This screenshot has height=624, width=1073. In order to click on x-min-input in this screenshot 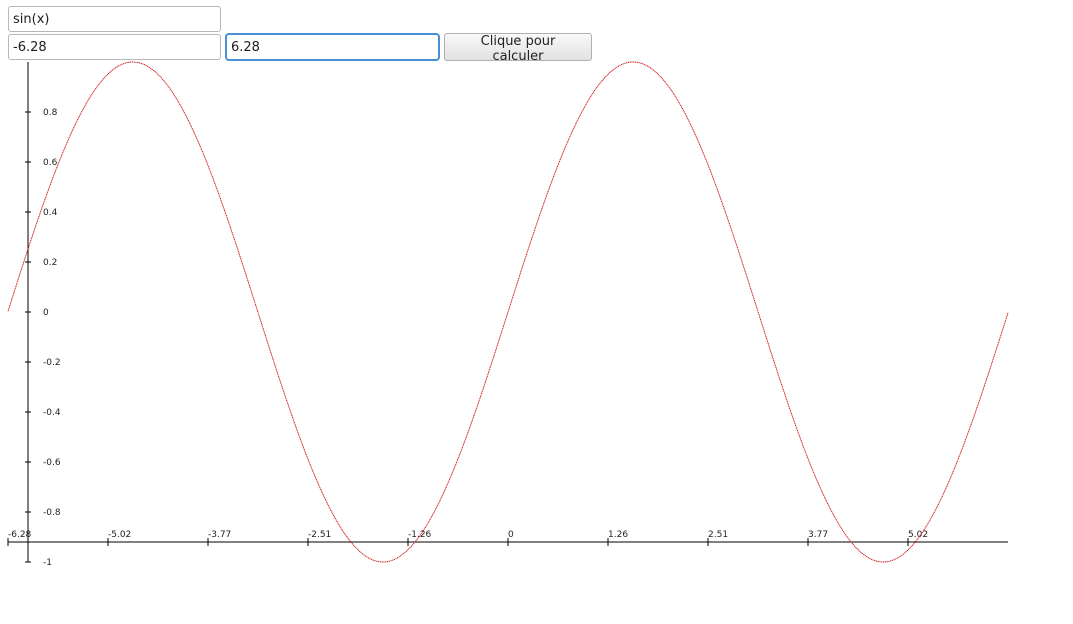, I will do `click(114, 47)`.